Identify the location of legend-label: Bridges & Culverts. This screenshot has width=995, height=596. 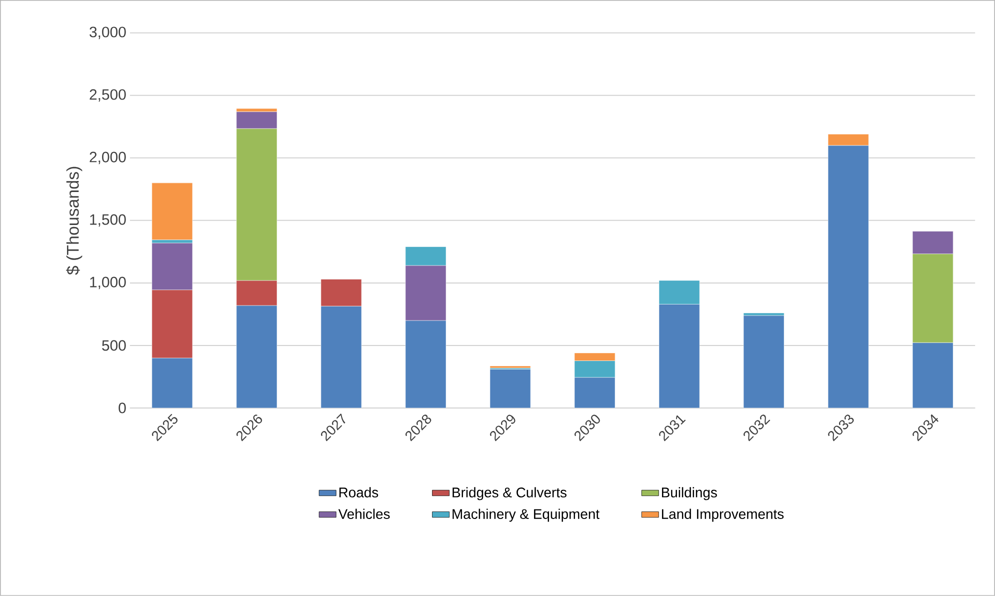
(509, 493).